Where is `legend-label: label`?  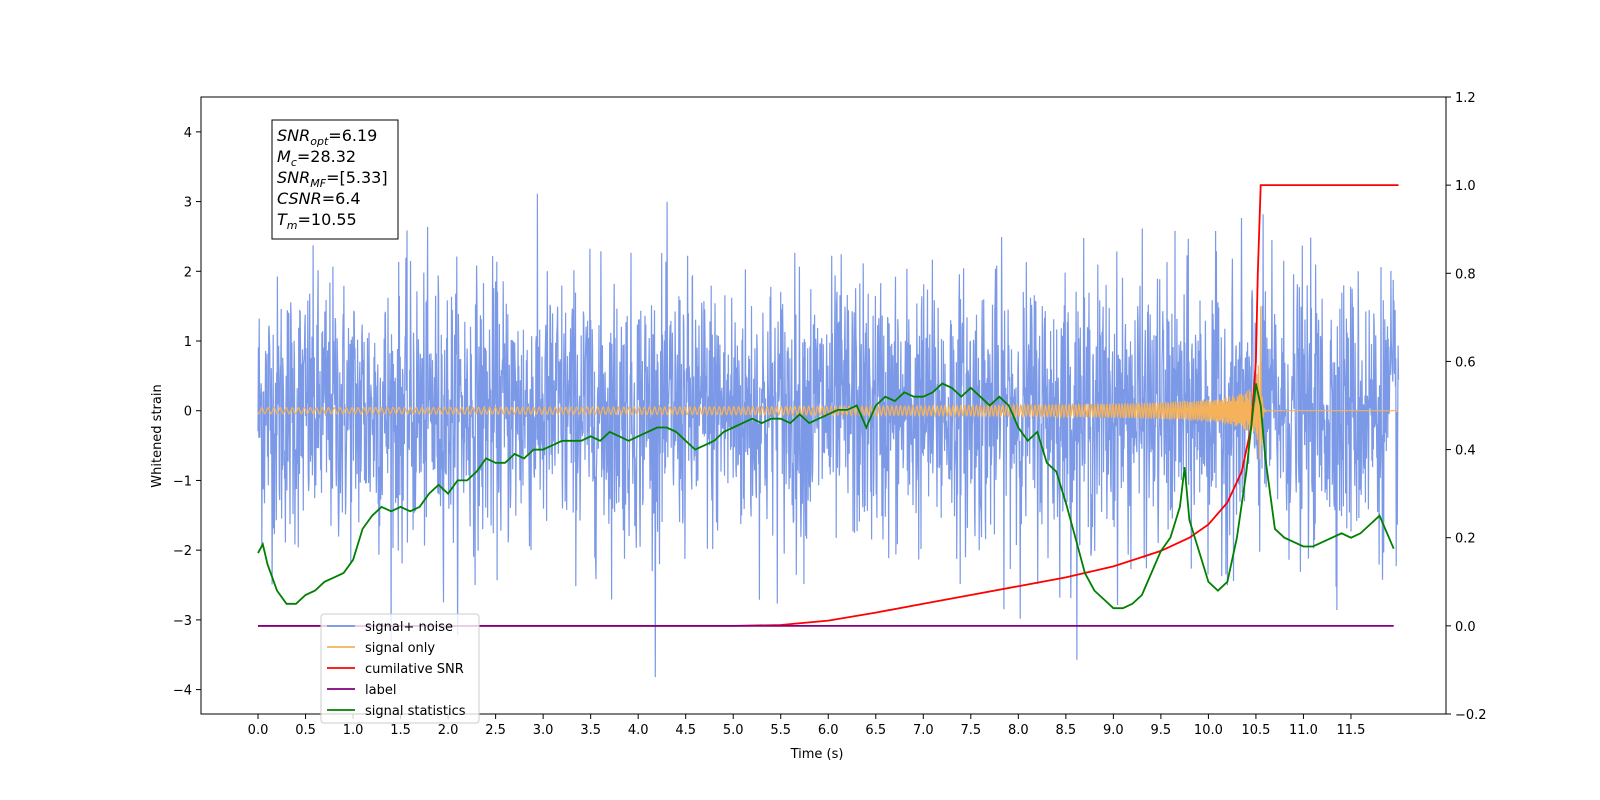 legend-label: label is located at coordinates (380, 690).